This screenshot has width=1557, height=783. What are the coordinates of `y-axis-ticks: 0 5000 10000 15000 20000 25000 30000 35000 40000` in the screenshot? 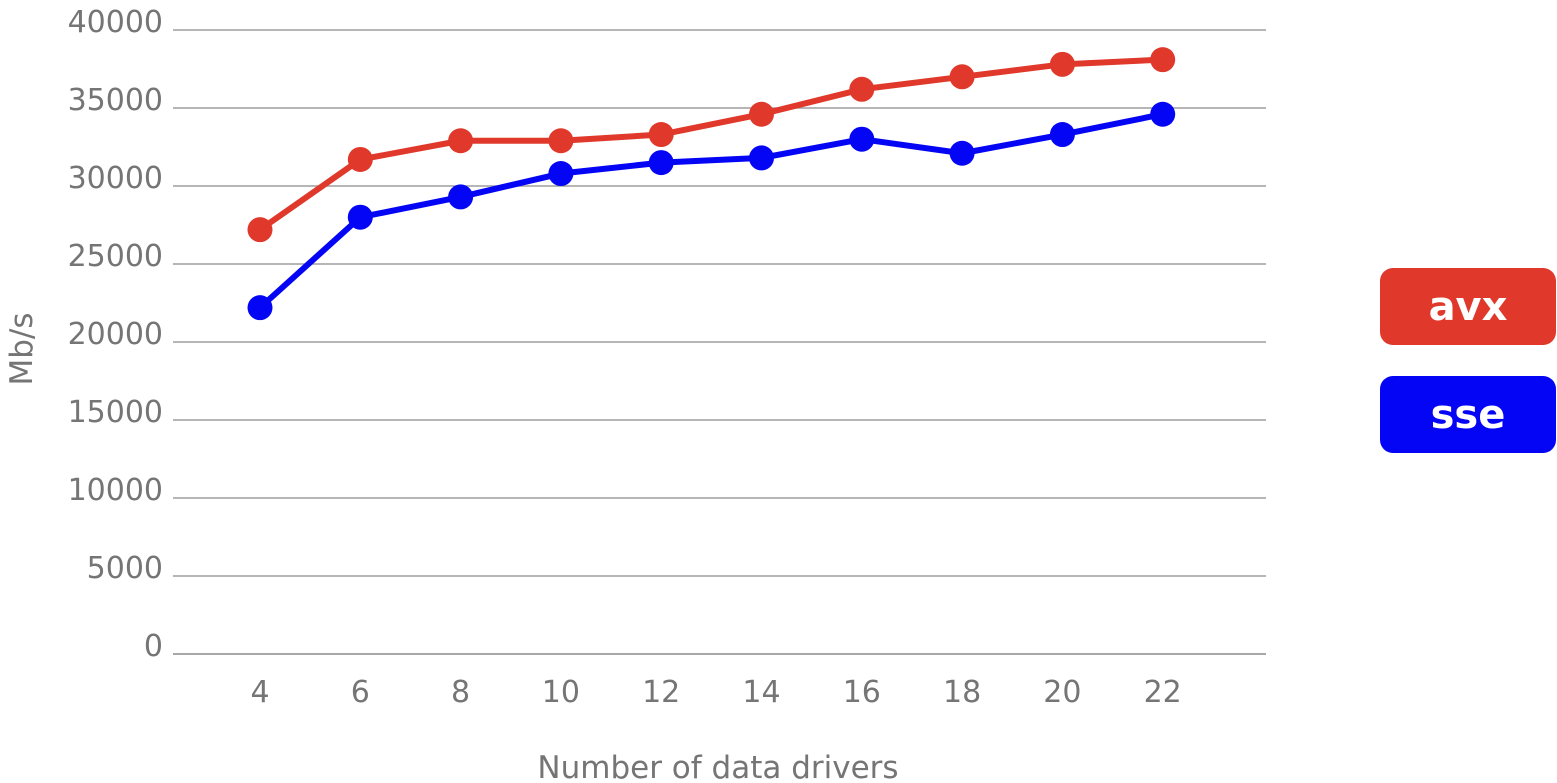 It's located at (115, 334).